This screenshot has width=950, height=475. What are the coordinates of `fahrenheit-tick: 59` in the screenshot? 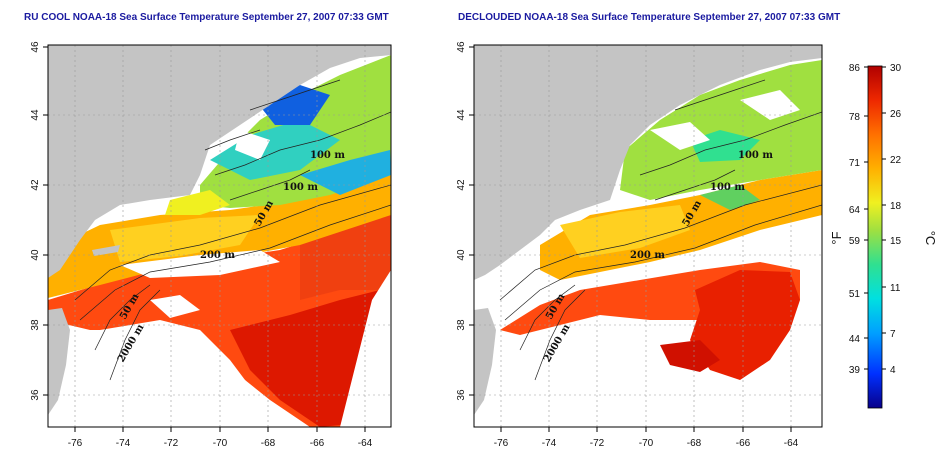 It's located at (855, 241).